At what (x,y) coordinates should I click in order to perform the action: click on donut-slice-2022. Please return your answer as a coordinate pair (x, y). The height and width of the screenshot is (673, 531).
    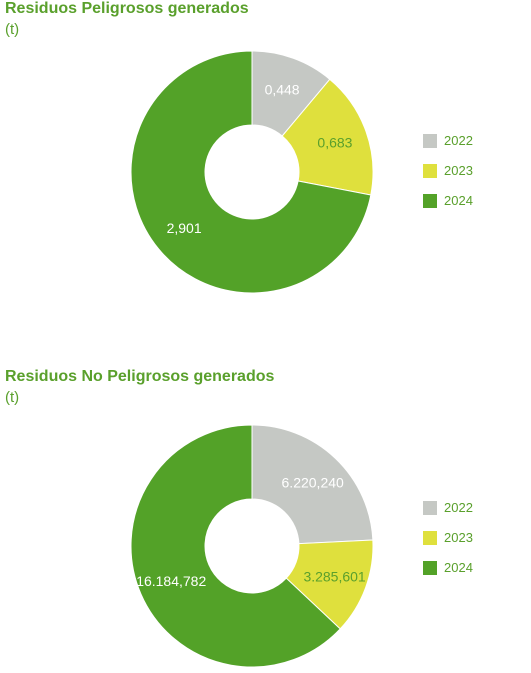
    Looking at the image, I should click on (312, 484).